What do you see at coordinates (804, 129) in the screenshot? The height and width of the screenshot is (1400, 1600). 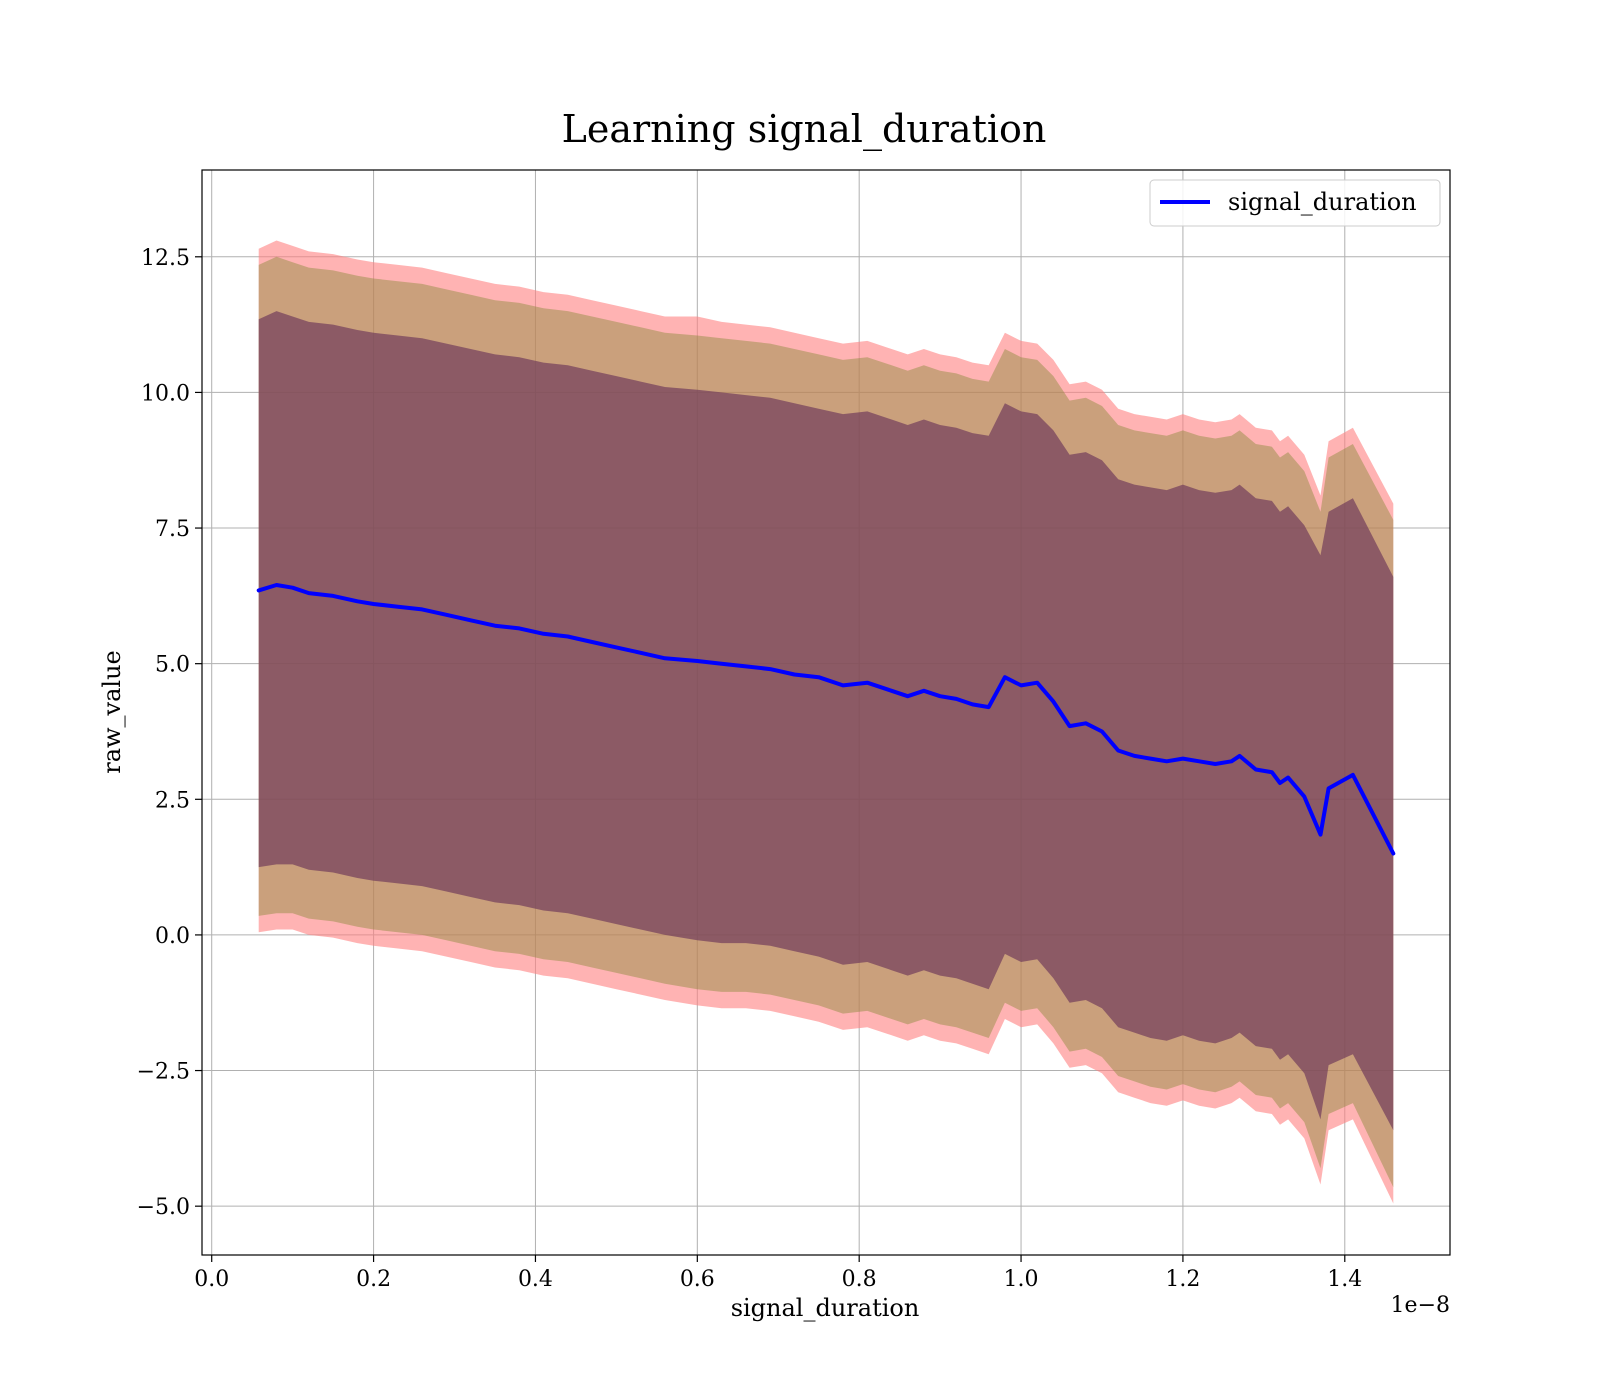 I see `chart-title: Learning signal_duration` at bounding box center [804, 129].